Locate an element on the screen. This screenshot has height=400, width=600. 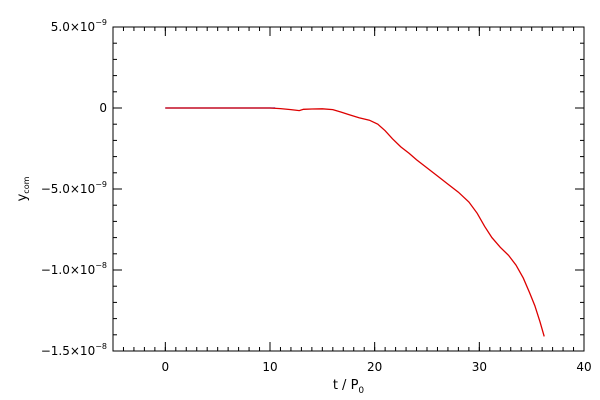
x-tick-label: 20 is located at coordinates (374, 367).